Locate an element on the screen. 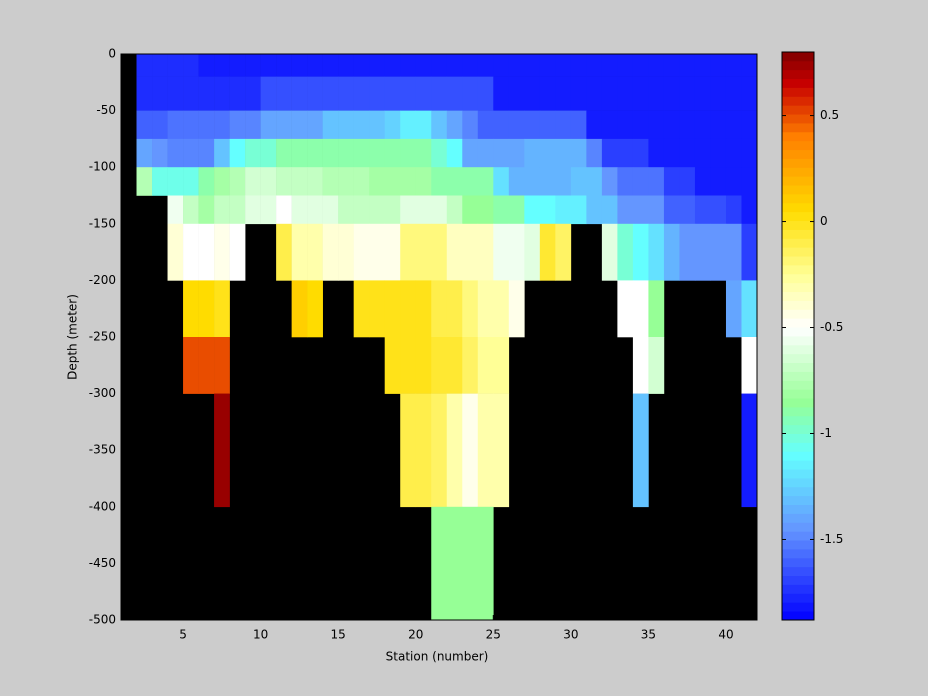  y-tick-label: -500 is located at coordinates (102, 620).